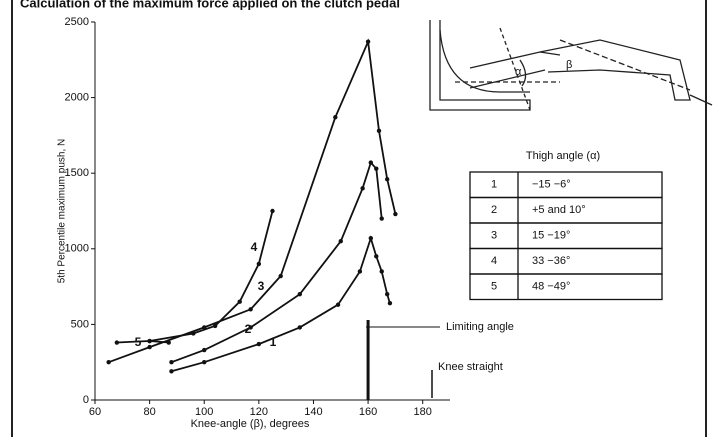 The image size is (716, 437). I want to click on x-tick-label: 80, so click(149, 412).